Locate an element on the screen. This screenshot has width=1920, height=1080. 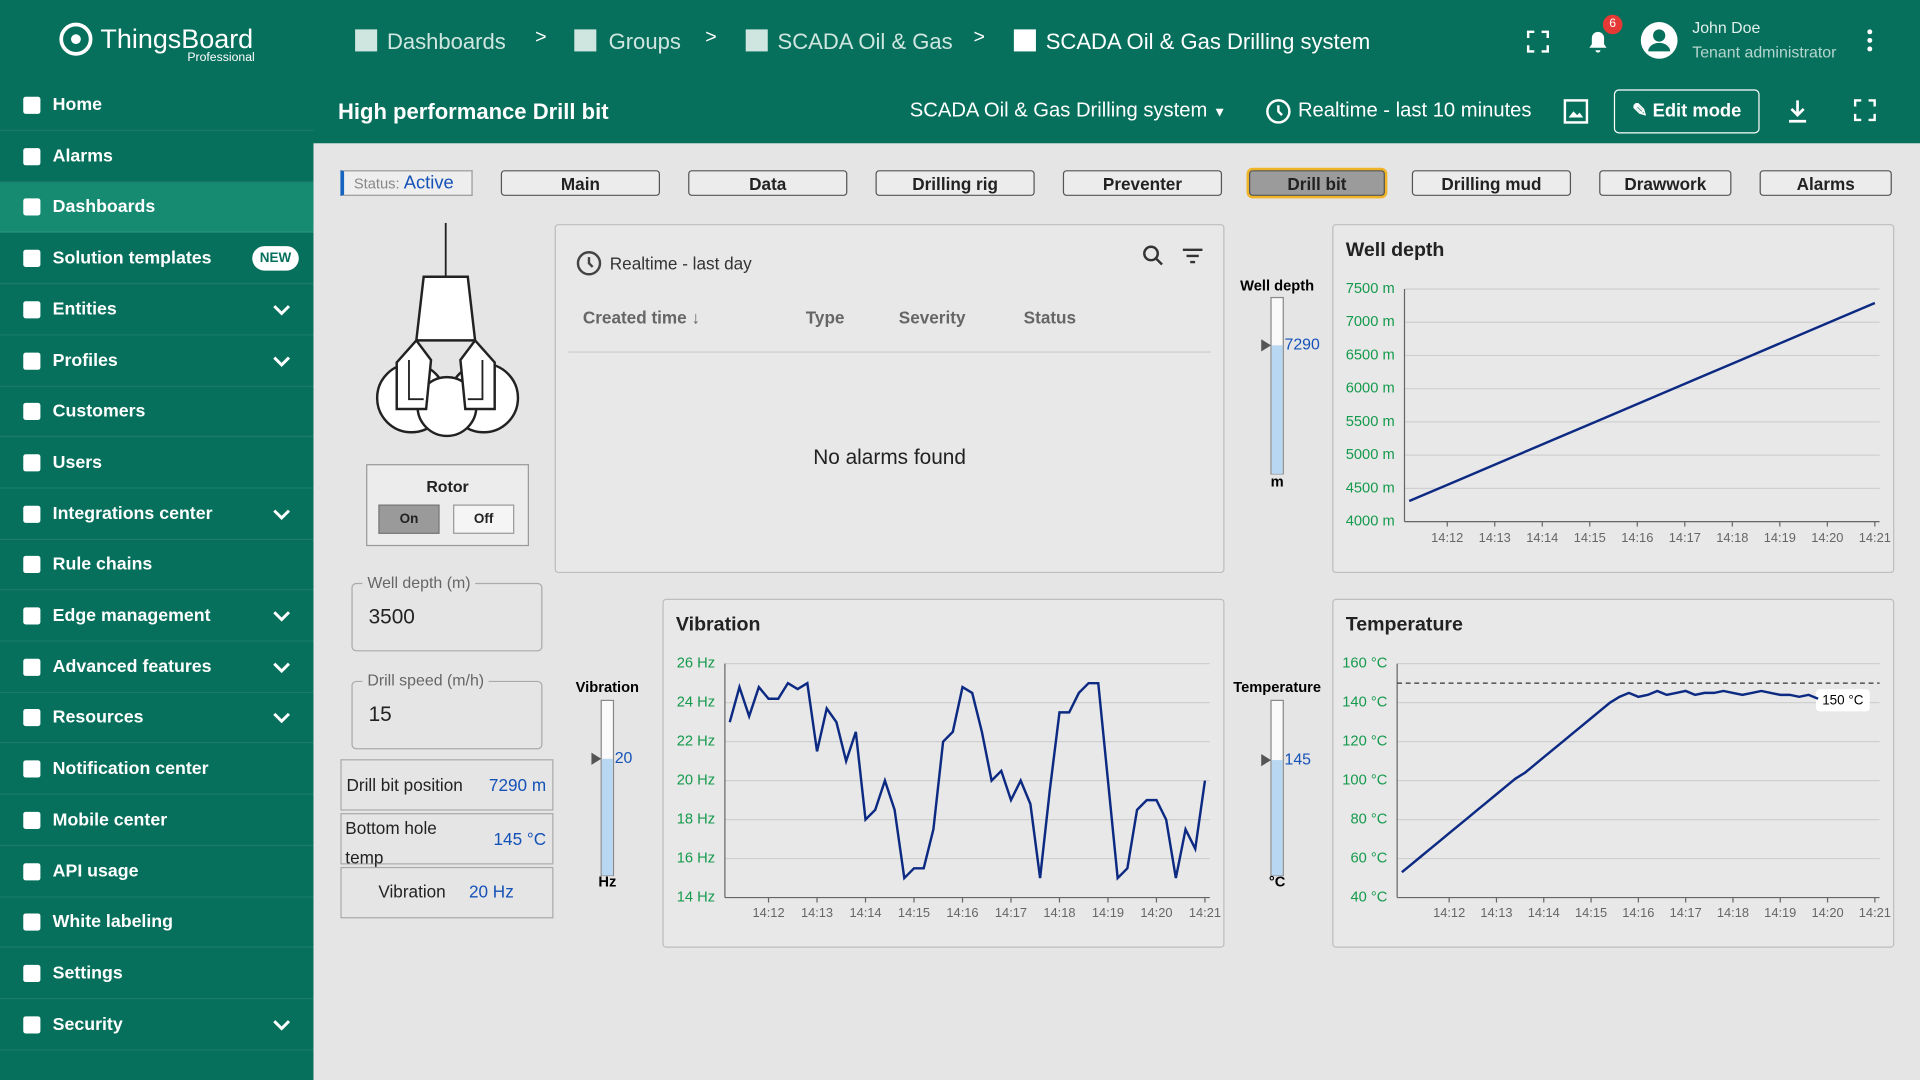
nav-item: White labeling is located at coordinates (157, 923).